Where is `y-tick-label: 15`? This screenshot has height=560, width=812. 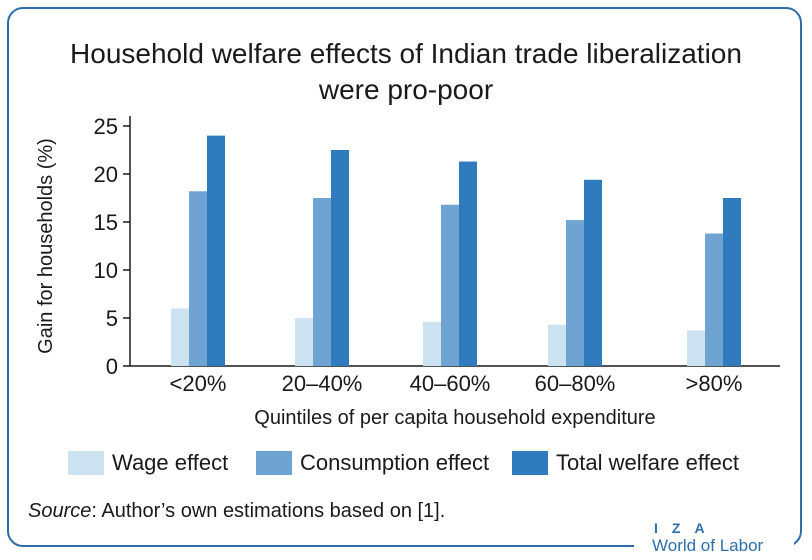 y-tick-label: 15 is located at coordinates (106, 222).